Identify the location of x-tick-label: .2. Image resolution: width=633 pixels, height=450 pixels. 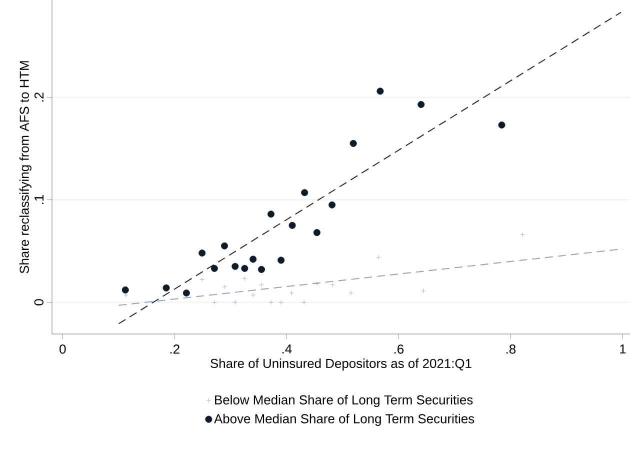
(175, 349).